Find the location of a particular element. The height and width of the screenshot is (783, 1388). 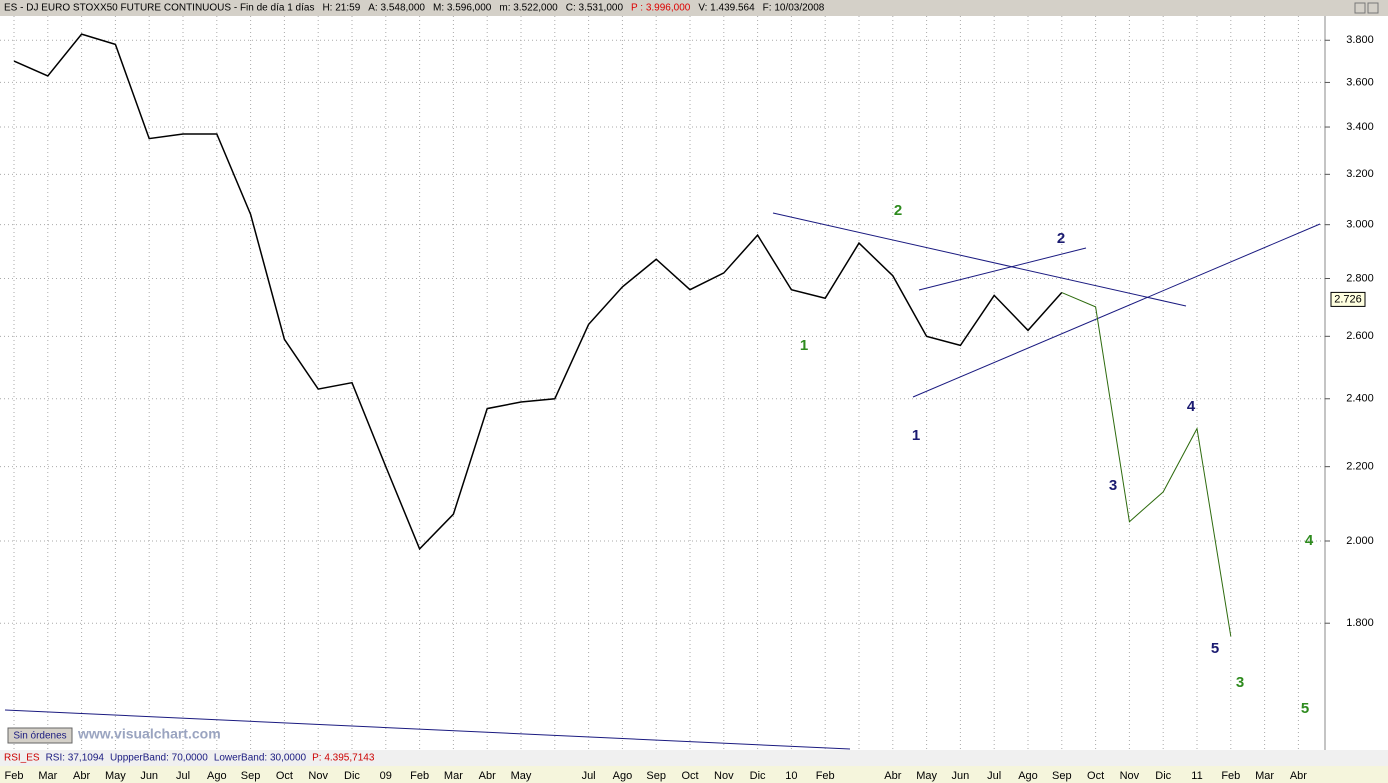

price-axis is located at coordinates (1356, 383).